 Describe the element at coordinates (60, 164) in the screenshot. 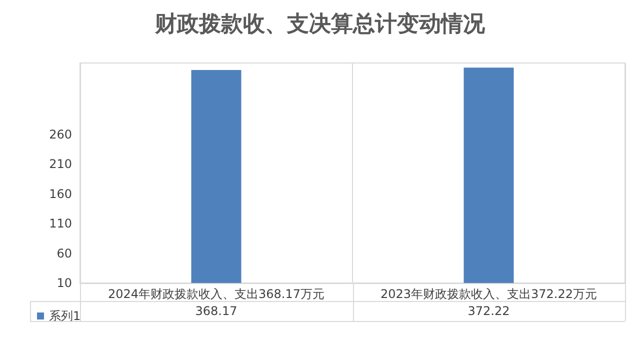

I see `y-tick-label: 210` at that location.